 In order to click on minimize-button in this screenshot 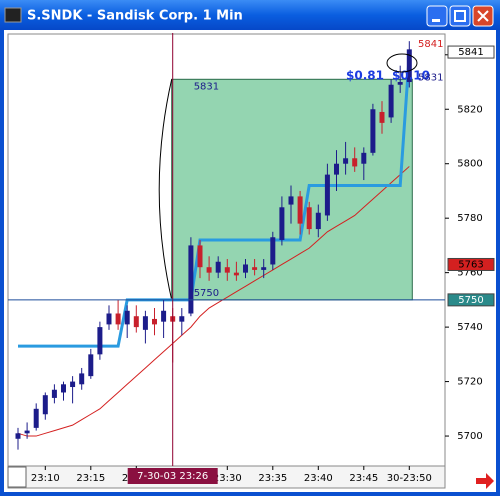, I will do `click(437, 16)`.